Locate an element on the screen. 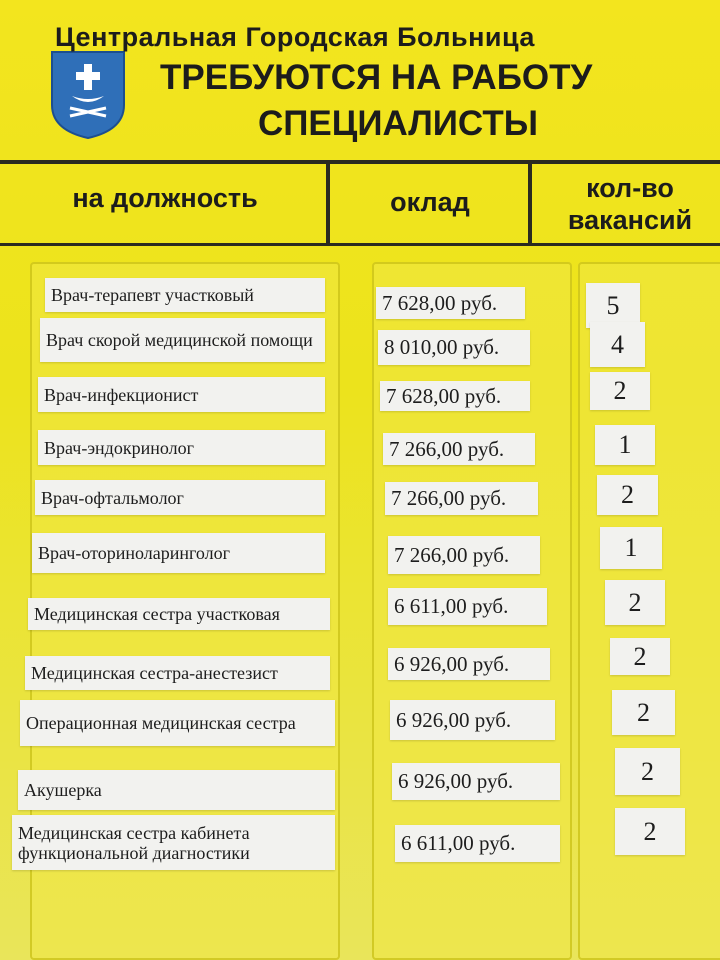  position-label: Врач-терапевт участковый is located at coordinates (185, 295).